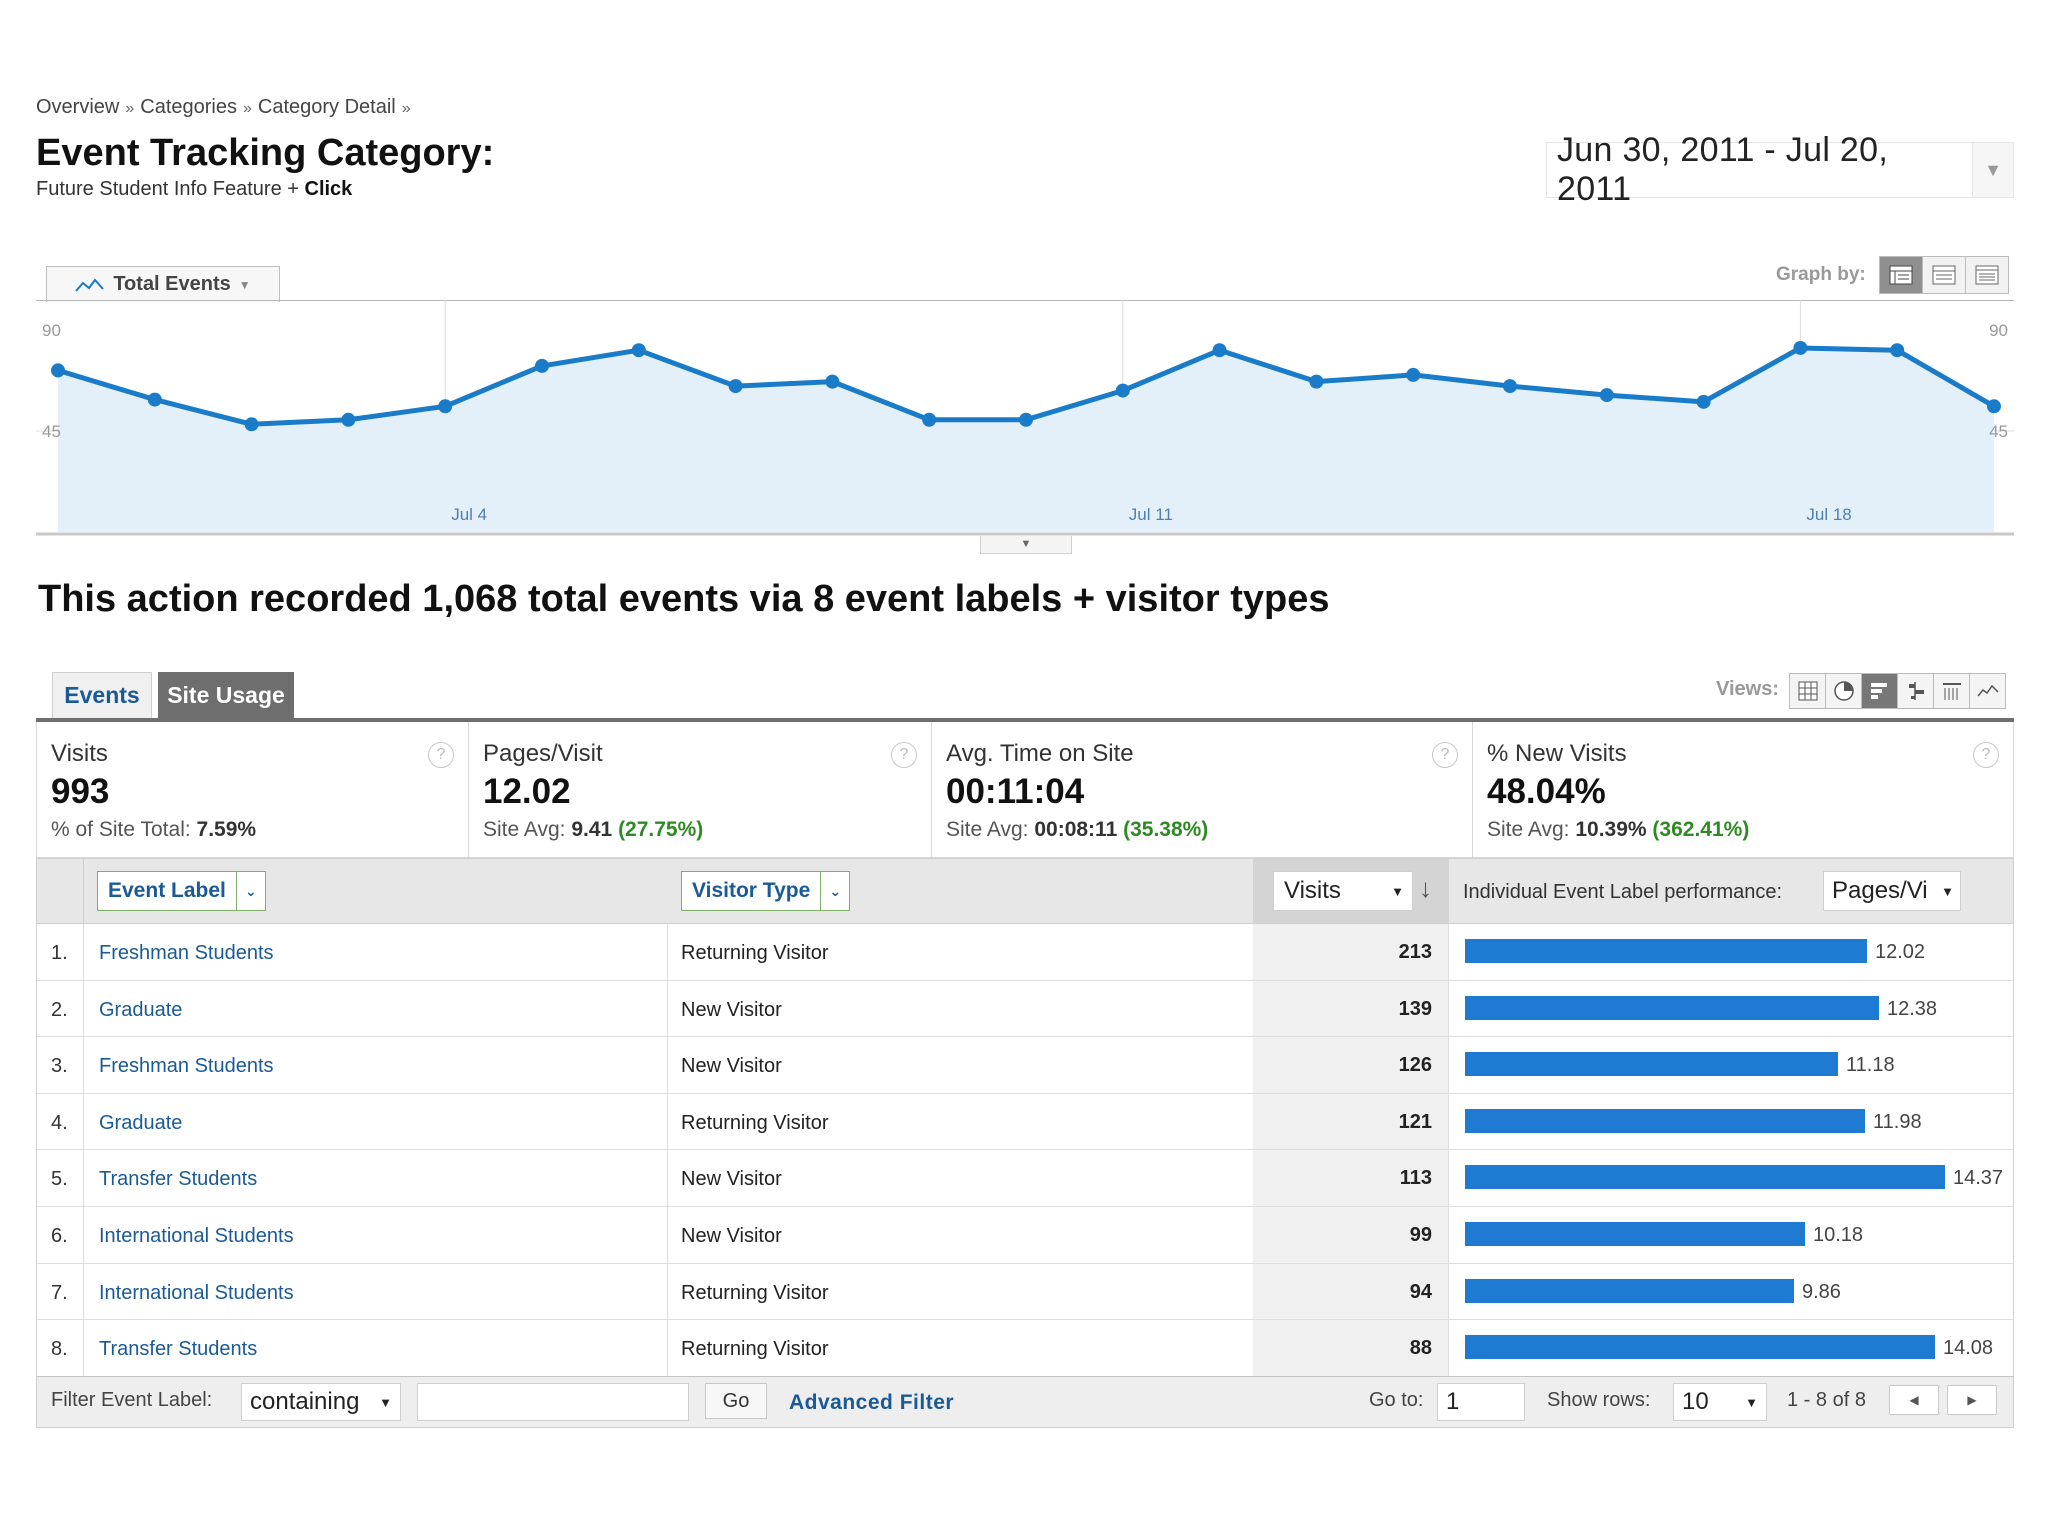 The width and height of the screenshot is (2048, 1536). Describe the element at coordinates (1987, 691) in the screenshot. I see `view-sparkline-button` at that location.